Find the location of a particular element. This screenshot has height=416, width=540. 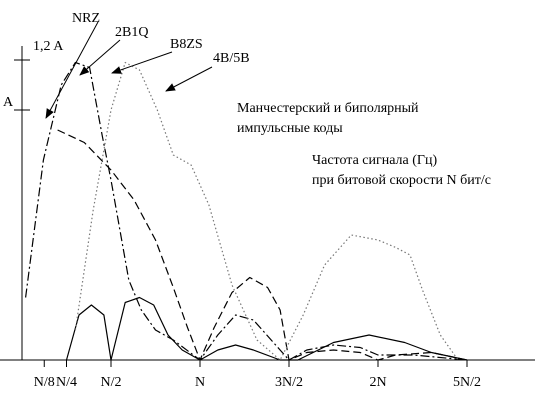

annotation-line-1: Манчестерский и биполярный is located at coordinates (328, 108).